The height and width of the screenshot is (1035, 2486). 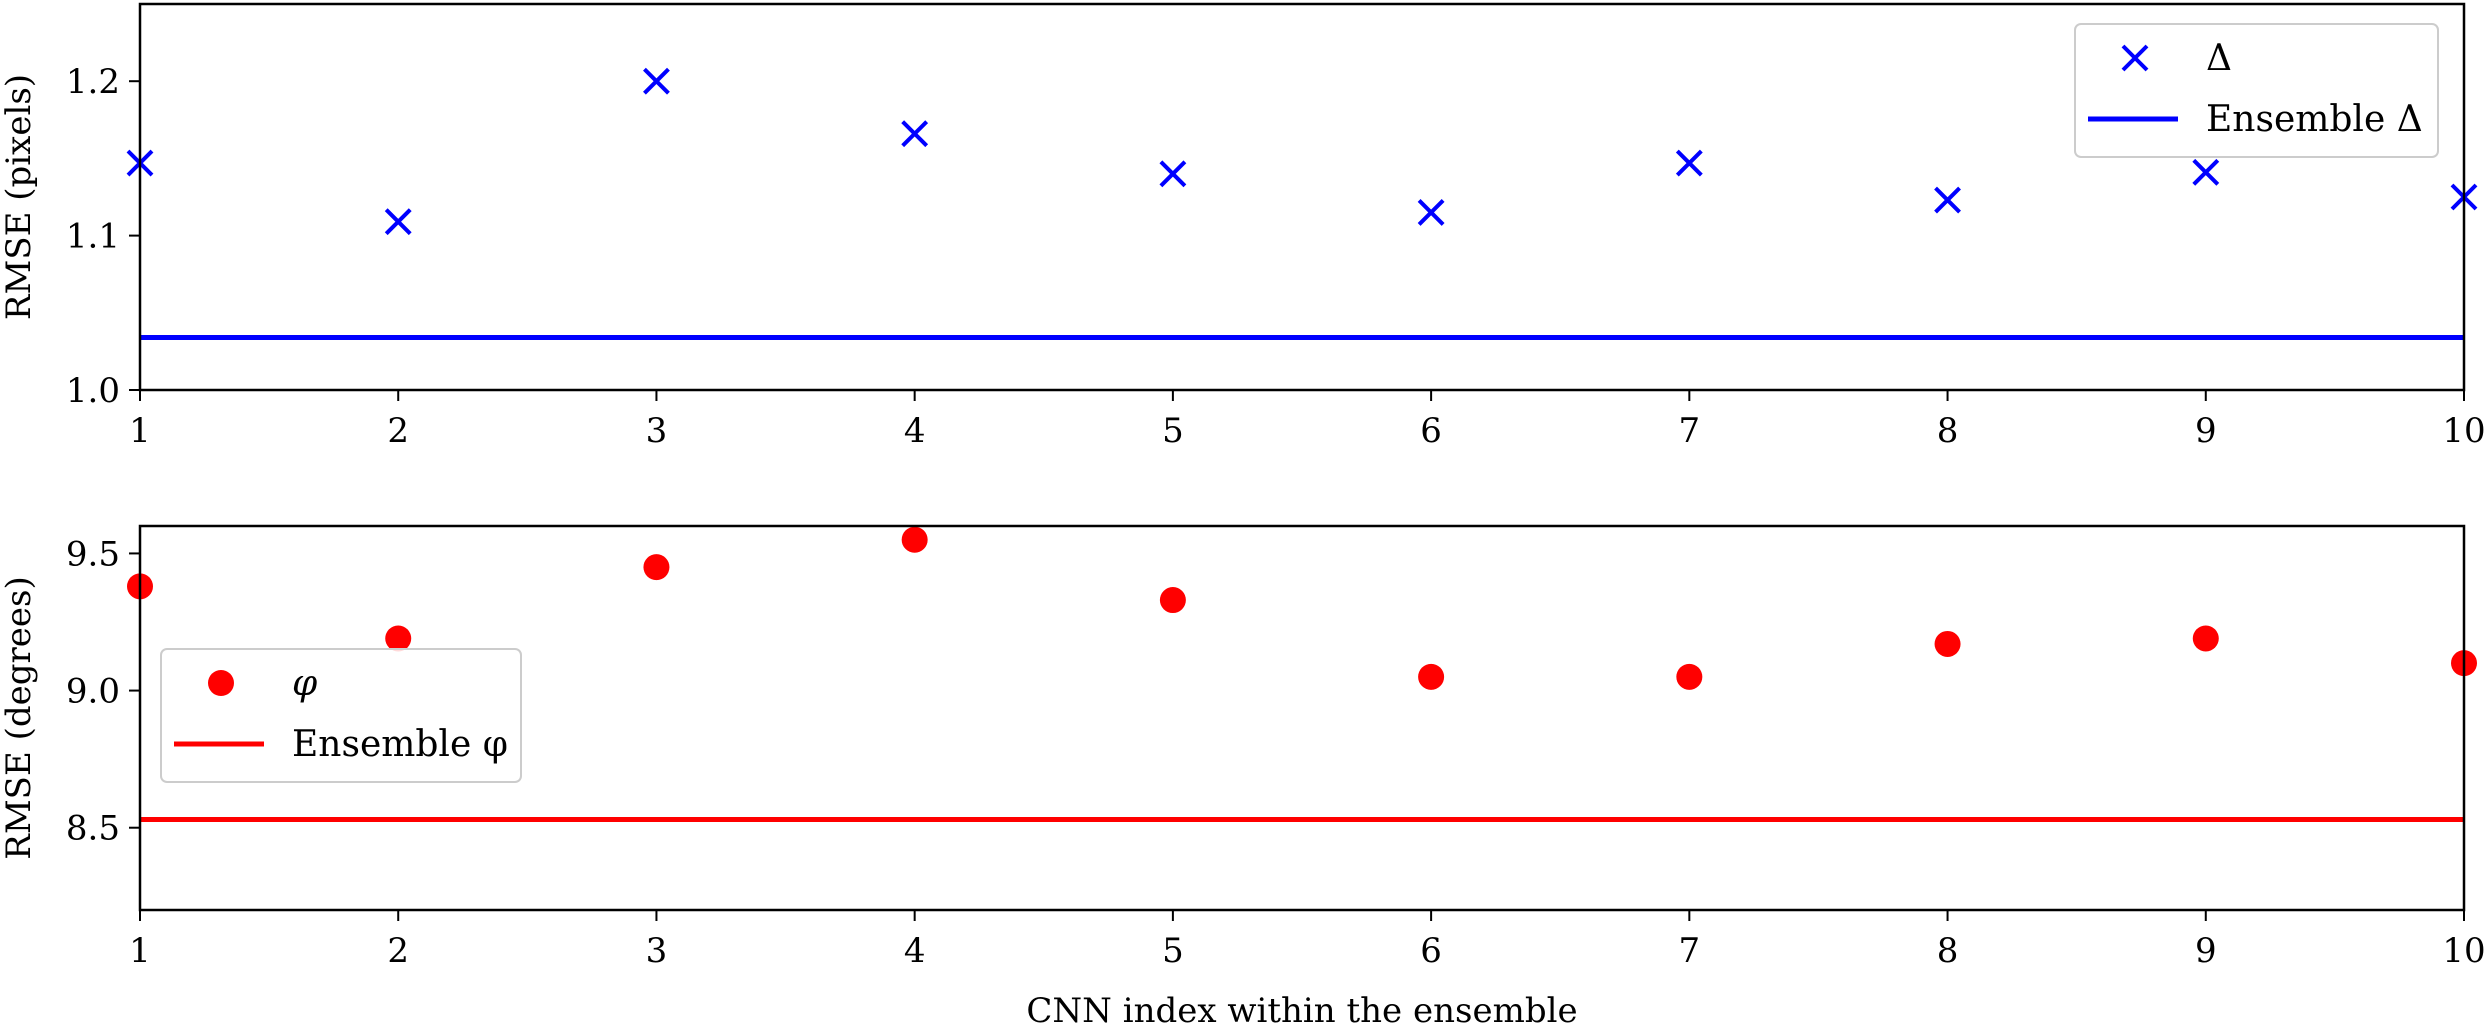 I want to click on legend-label-ensemble: Ensemble φ, so click(x=400, y=744).